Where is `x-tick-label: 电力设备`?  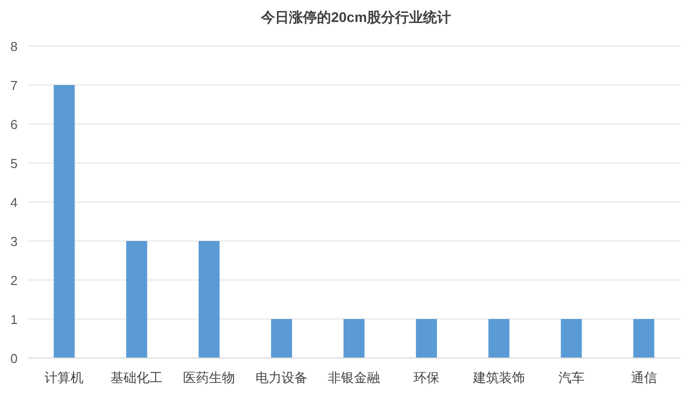
x-tick-label: 电力设备 is located at coordinates (282, 377).